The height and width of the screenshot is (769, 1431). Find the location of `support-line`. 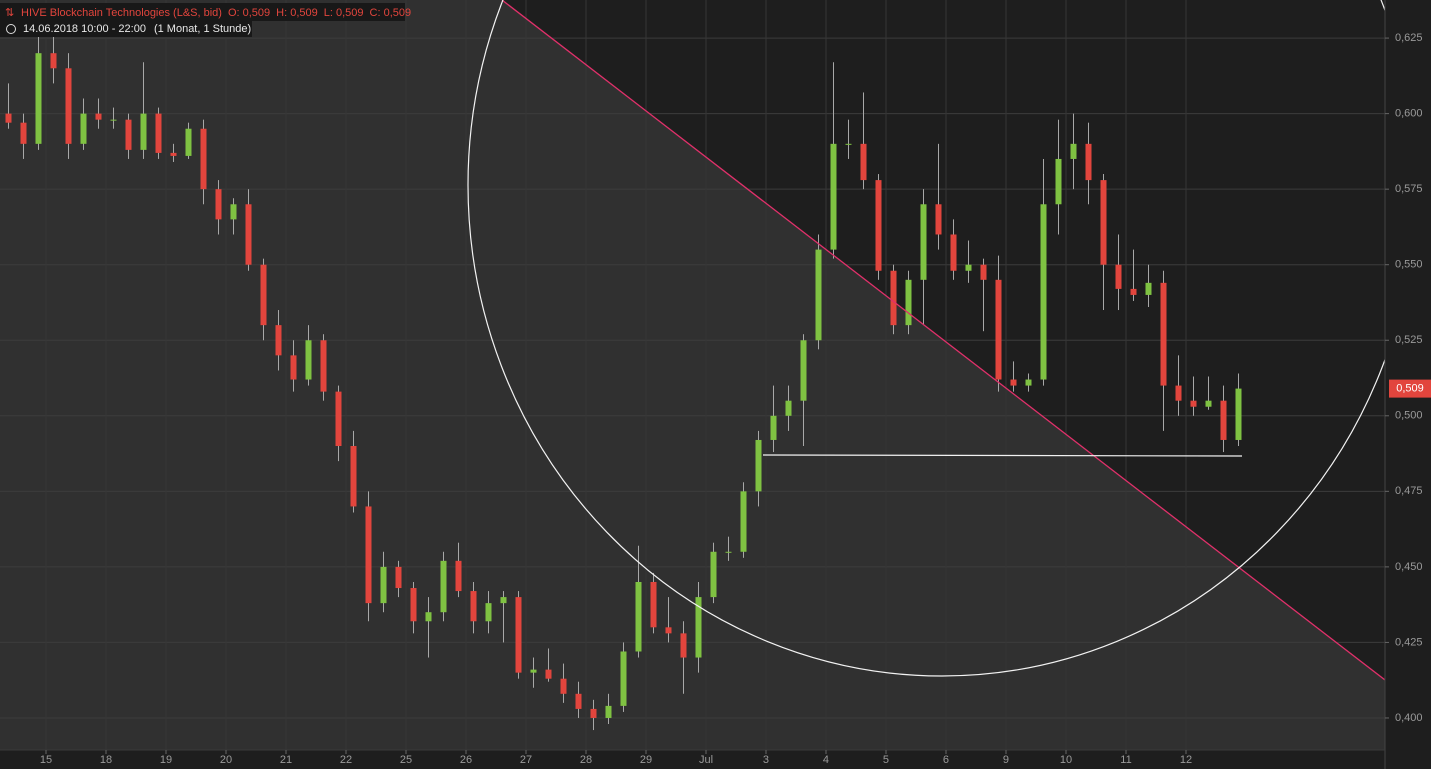

support-line is located at coordinates (1002, 455).